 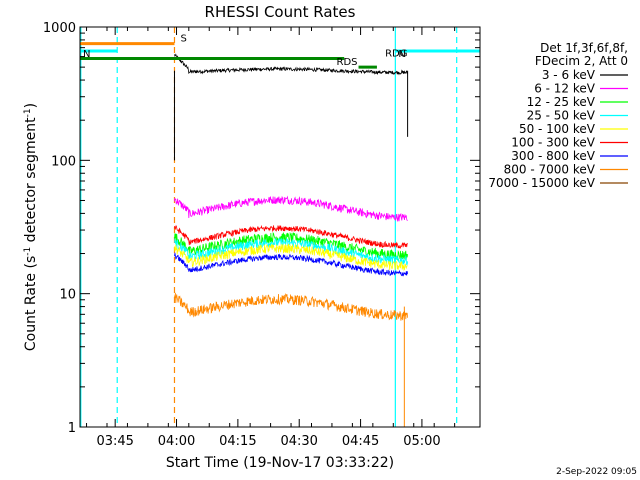 What do you see at coordinates (28, 112) in the screenshot?
I see `y-axis-label-sup2: -1` at bounding box center [28, 112].